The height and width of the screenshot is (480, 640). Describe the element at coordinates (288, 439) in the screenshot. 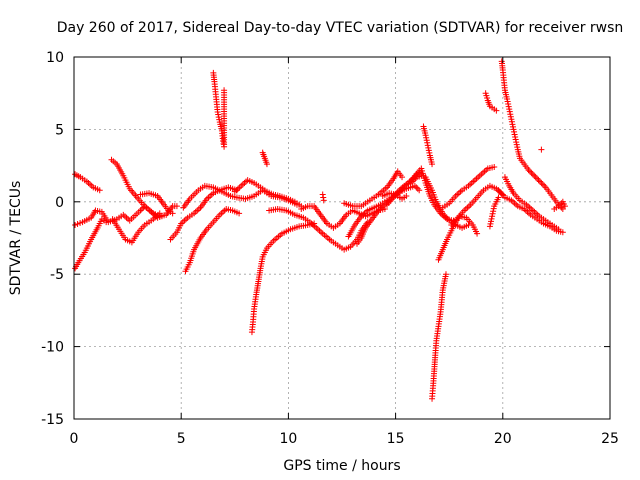

I see `x-tick-label: 10` at that location.